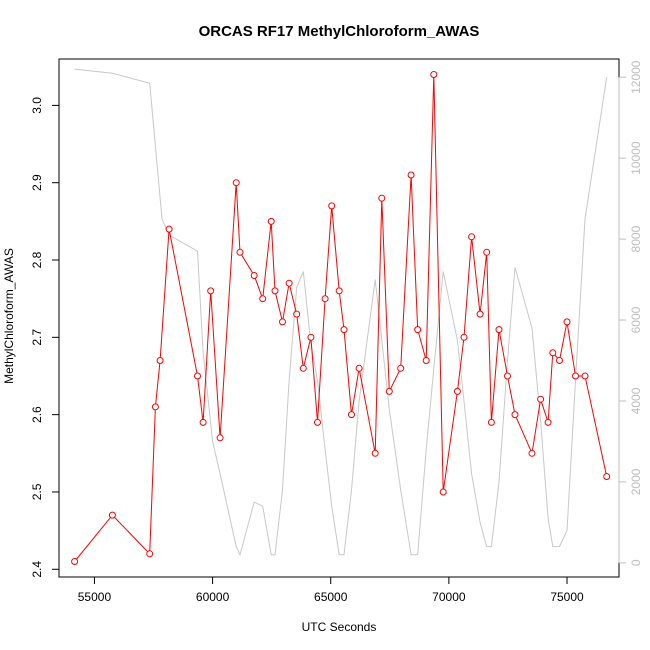 The width and height of the screenshot is (650, 650). Describe the element at coordinates (449, 597) in the screenshot. I see `x-tick-label: 70000` at that location.